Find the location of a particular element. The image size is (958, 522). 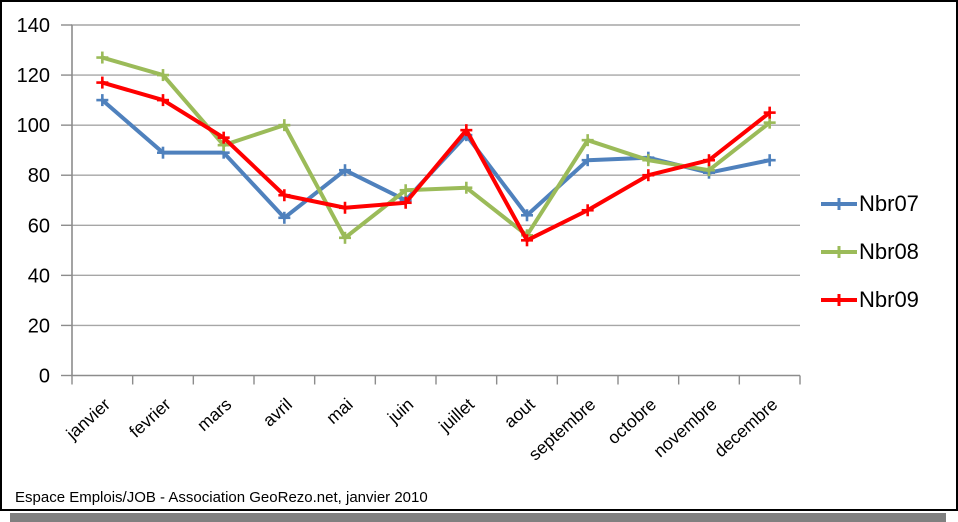

svg-text: mars is located at coordinates (214, 414).